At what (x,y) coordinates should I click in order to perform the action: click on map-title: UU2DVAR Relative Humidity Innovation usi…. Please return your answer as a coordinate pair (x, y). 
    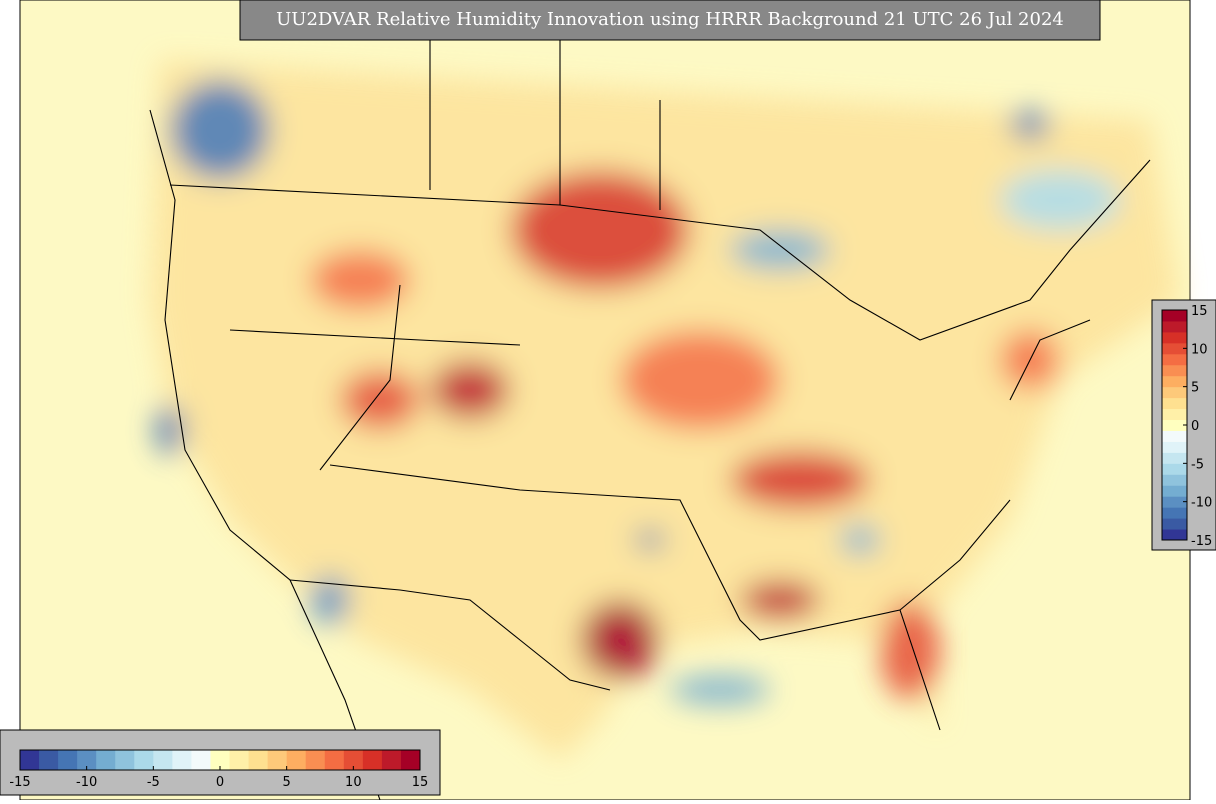
    Looking at the image, I should click on (670, 19).